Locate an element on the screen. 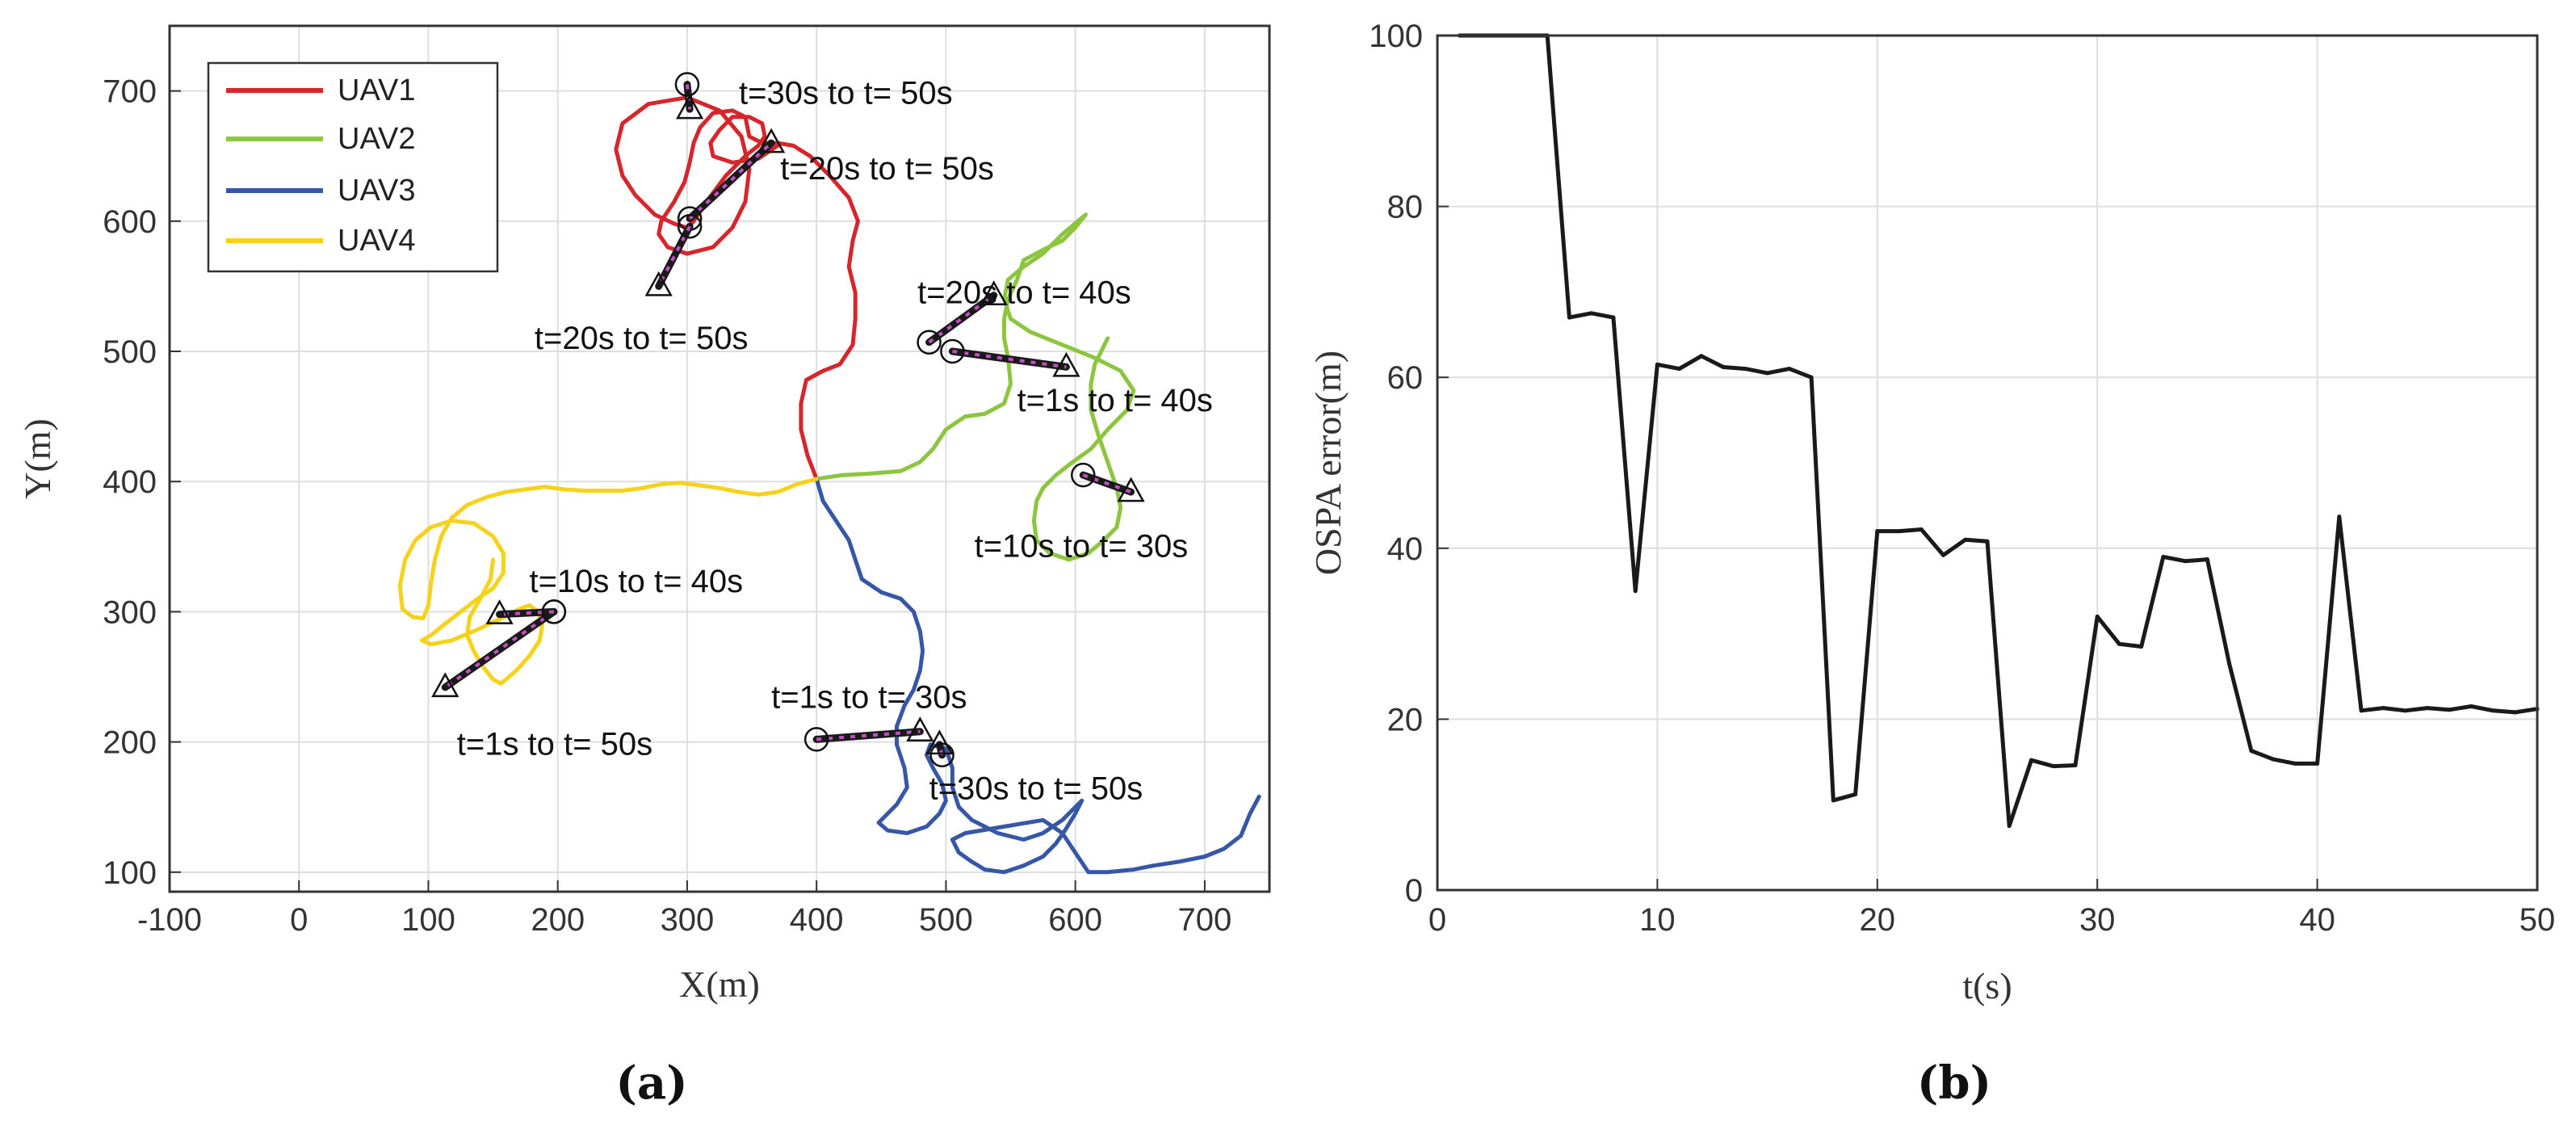  x-tick-label: 600 is located at coordinates (1075, 920).